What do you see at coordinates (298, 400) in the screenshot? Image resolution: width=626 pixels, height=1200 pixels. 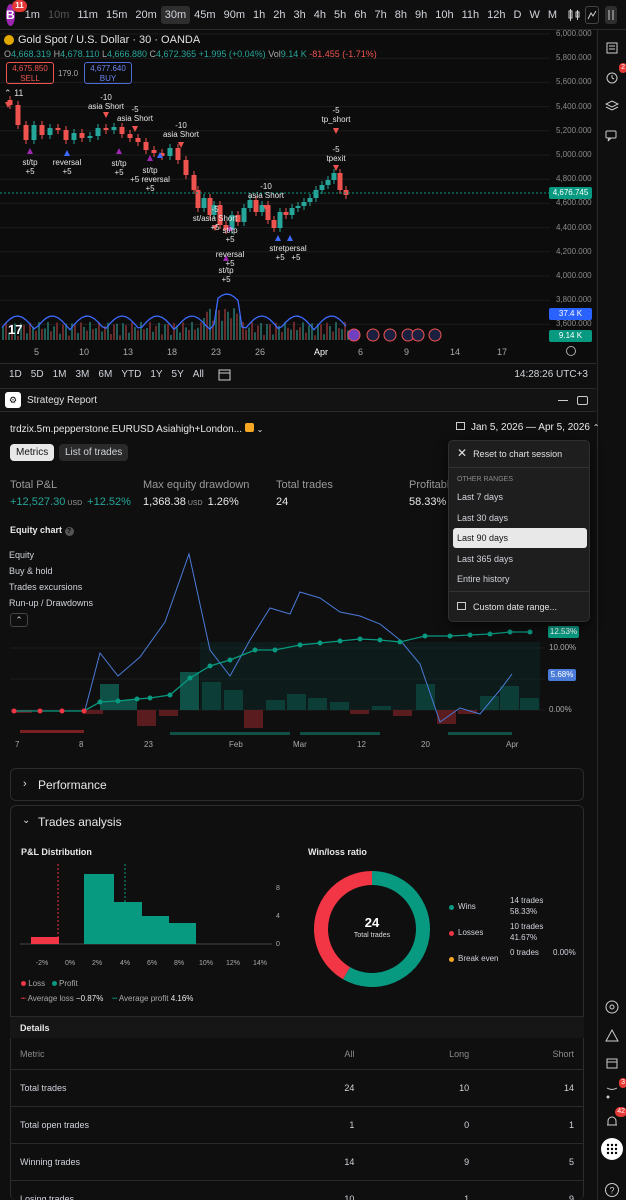 I see `strategy-report-bar: ⚙ Strategy Report` at bounding box center [298, 400].